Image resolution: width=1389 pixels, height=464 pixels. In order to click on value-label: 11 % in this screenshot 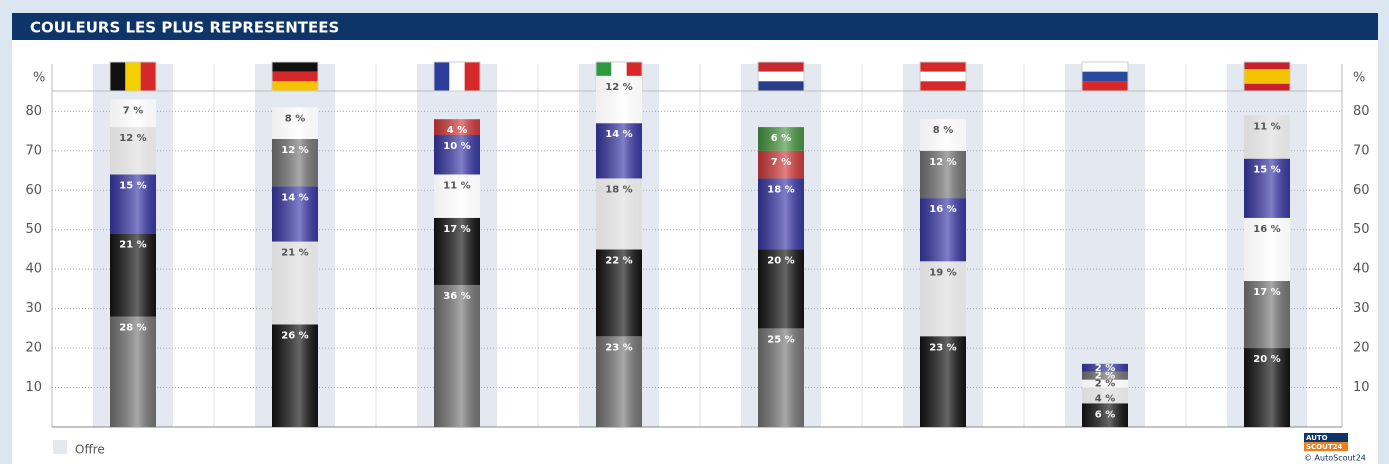, I will do `click(456, 185)`.